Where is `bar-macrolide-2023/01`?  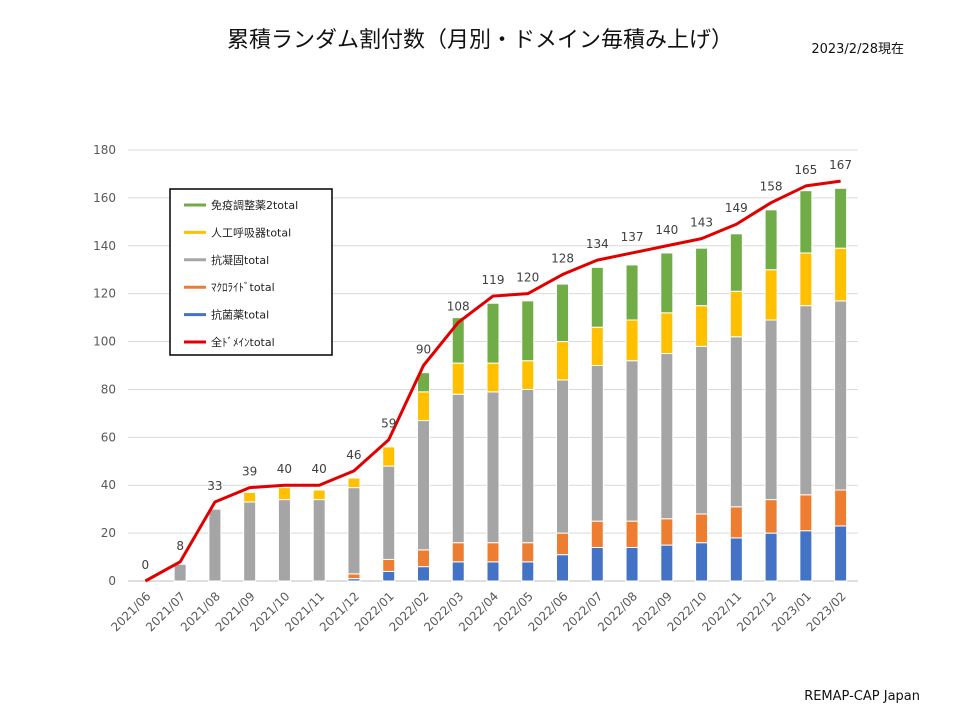 bar-macrolide-2023/01 is located at coordinates (806, 513).